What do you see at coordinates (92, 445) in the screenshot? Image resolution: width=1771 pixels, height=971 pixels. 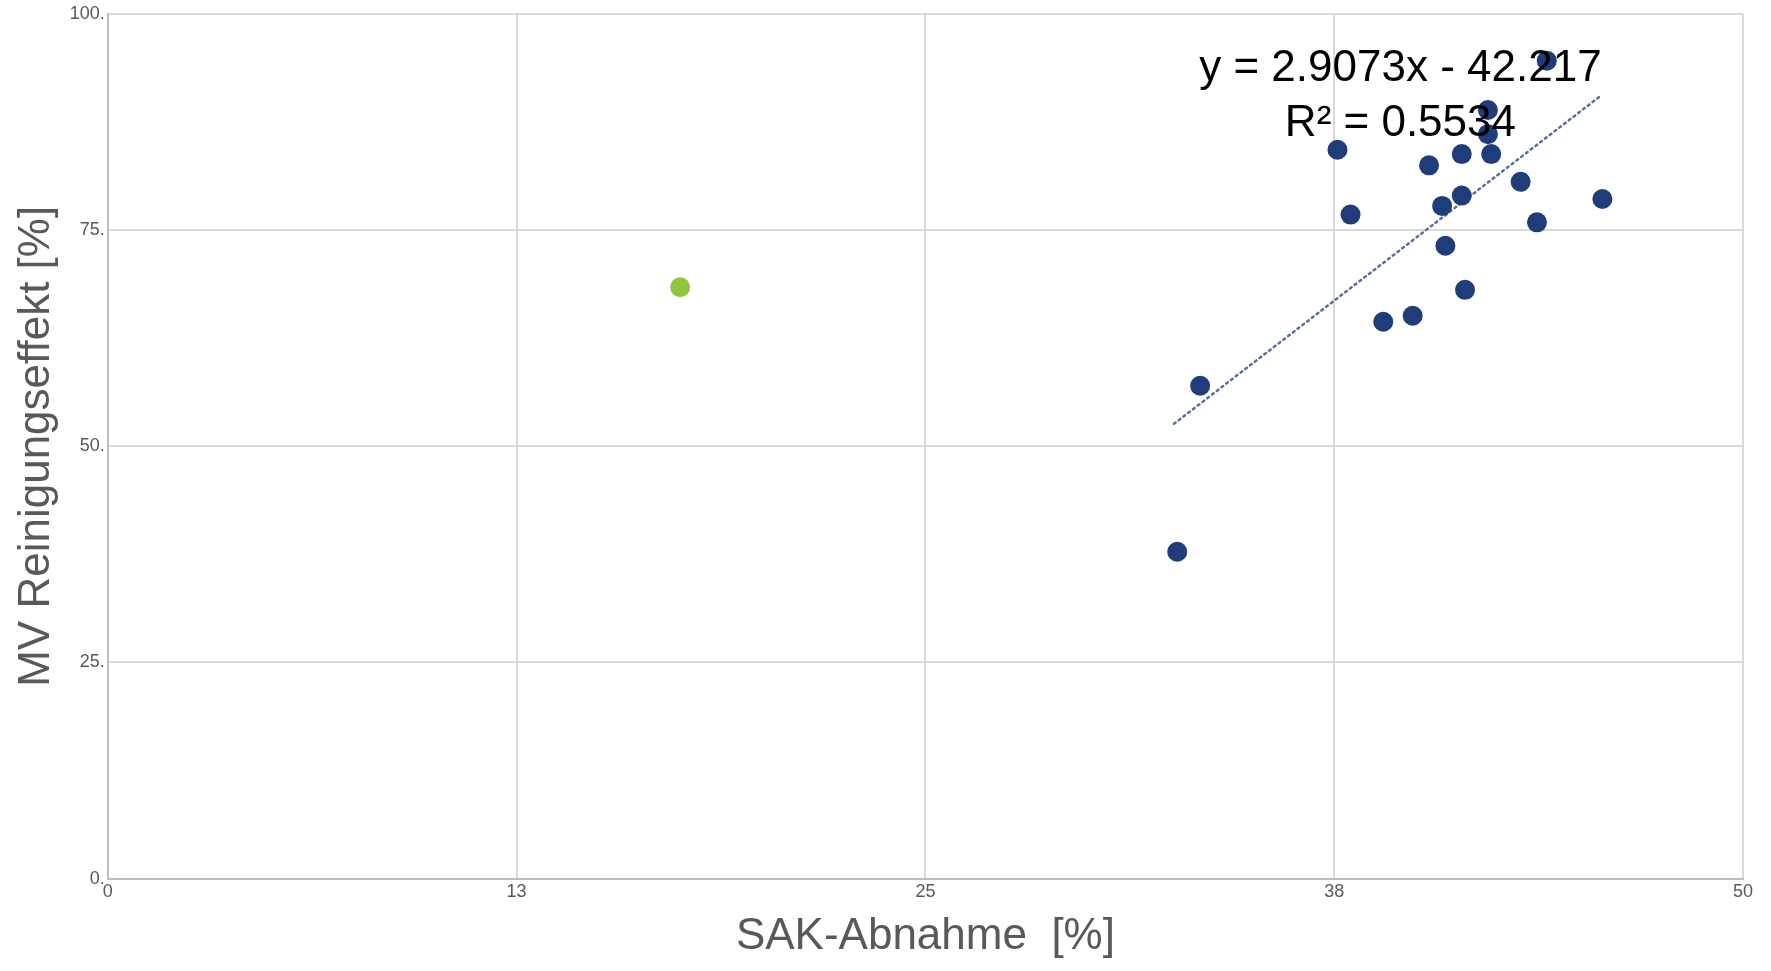 I see `y-tick-label: 50.` at bounding box center [92, 445].